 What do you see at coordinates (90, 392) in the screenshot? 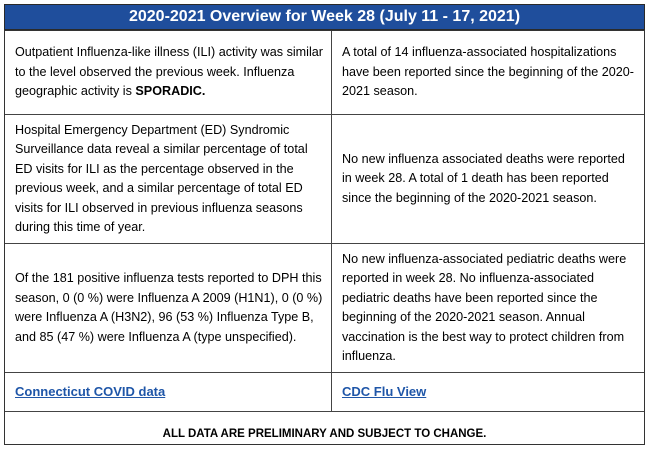
I see `connecticut-covid-link: Connecticut COVID data` at bounding box center [90, 392].